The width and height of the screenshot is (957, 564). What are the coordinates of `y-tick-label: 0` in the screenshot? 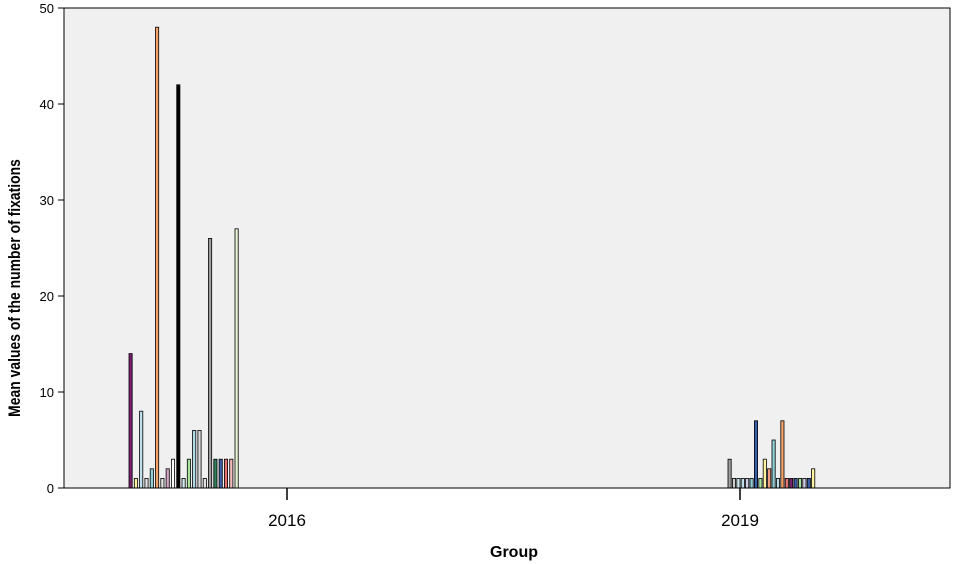 It's located at (50, 488).